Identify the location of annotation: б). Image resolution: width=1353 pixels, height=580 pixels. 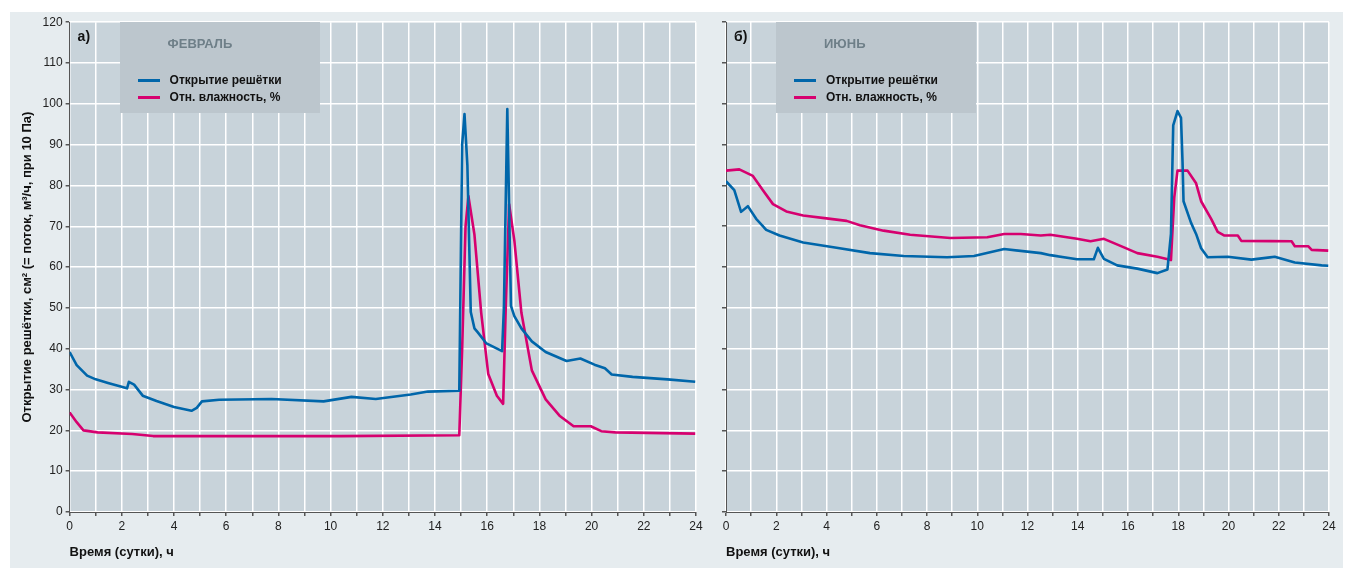
(741, 35).